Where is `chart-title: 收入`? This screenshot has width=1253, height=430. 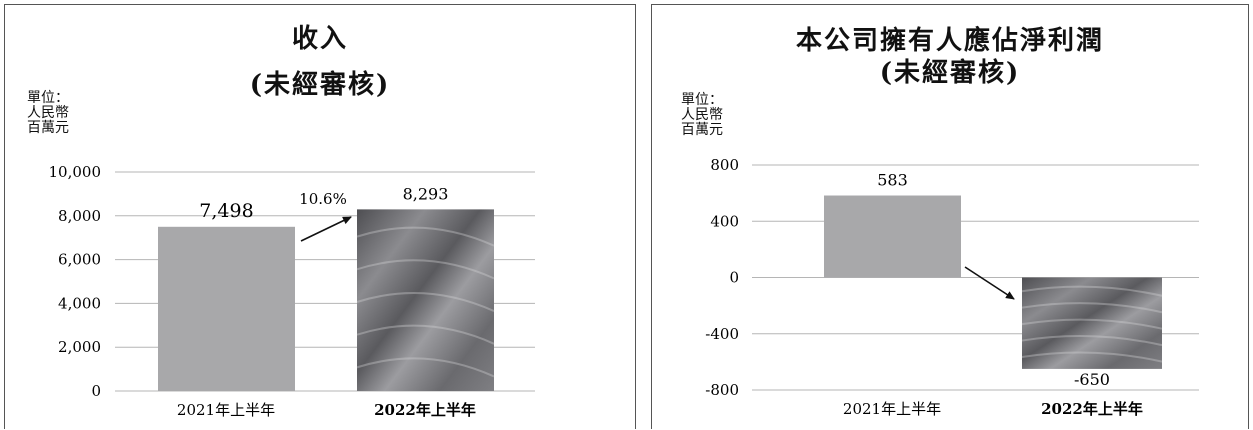 chart-title: 收入 is located at coordinates (319, 39).